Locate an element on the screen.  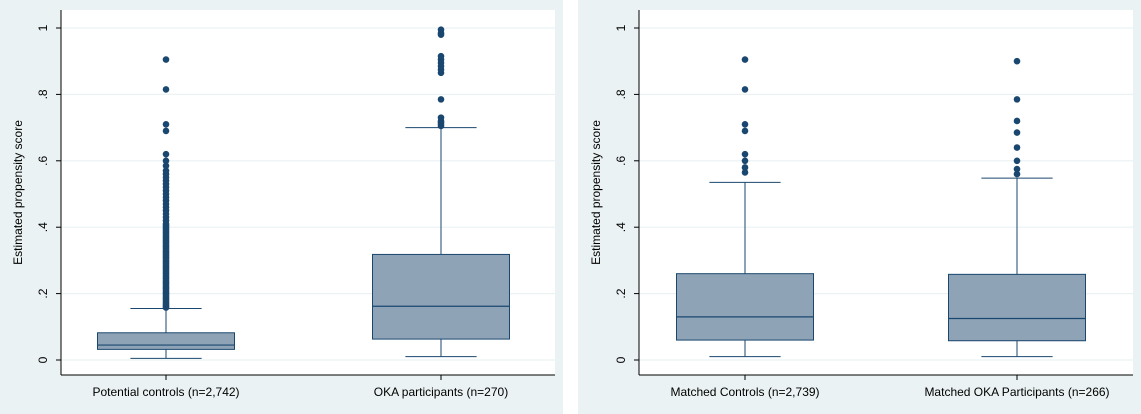
left-chart-y-tick-label-4: .8 is located at coordinates (43, 94).